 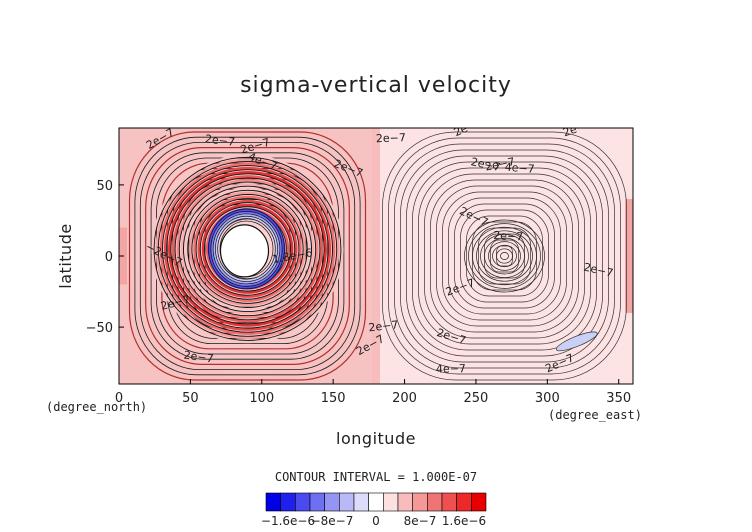 I want to click on x-axis: 0 50 100 150 200 250 300 350, so click(x=373, y=392).